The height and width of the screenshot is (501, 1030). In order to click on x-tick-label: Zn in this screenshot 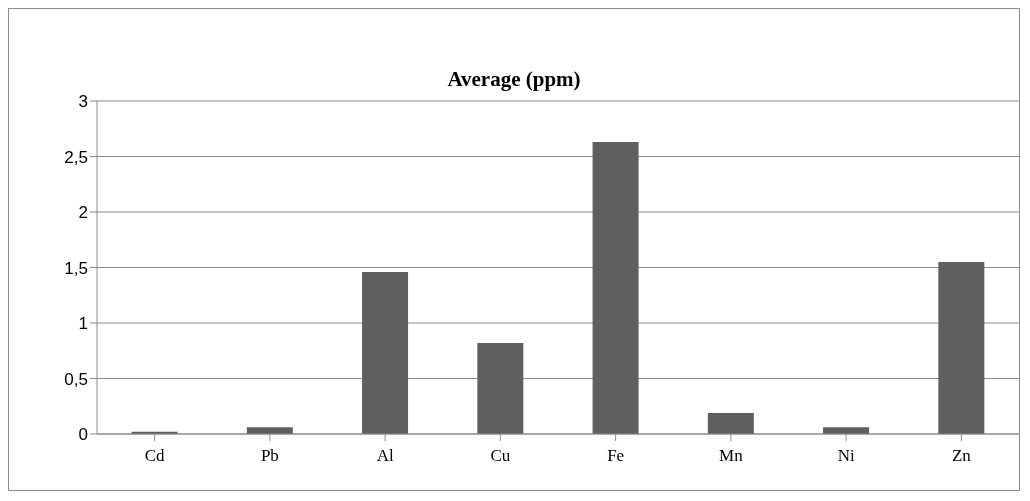, I will do `click(961, 456)`.